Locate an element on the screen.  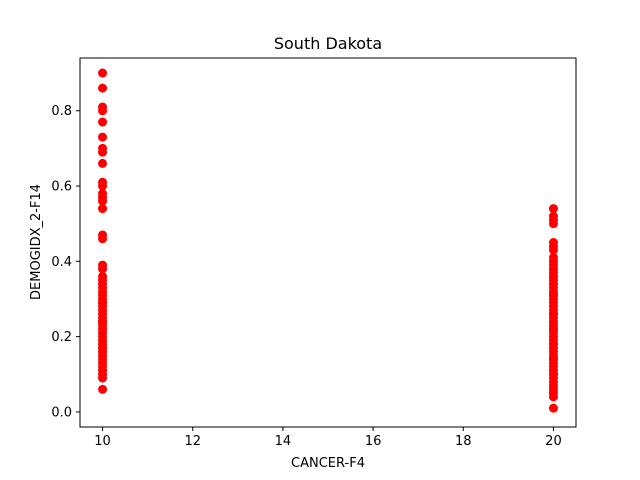
x-tick-label: 20 is located at coordinates (553, 441).